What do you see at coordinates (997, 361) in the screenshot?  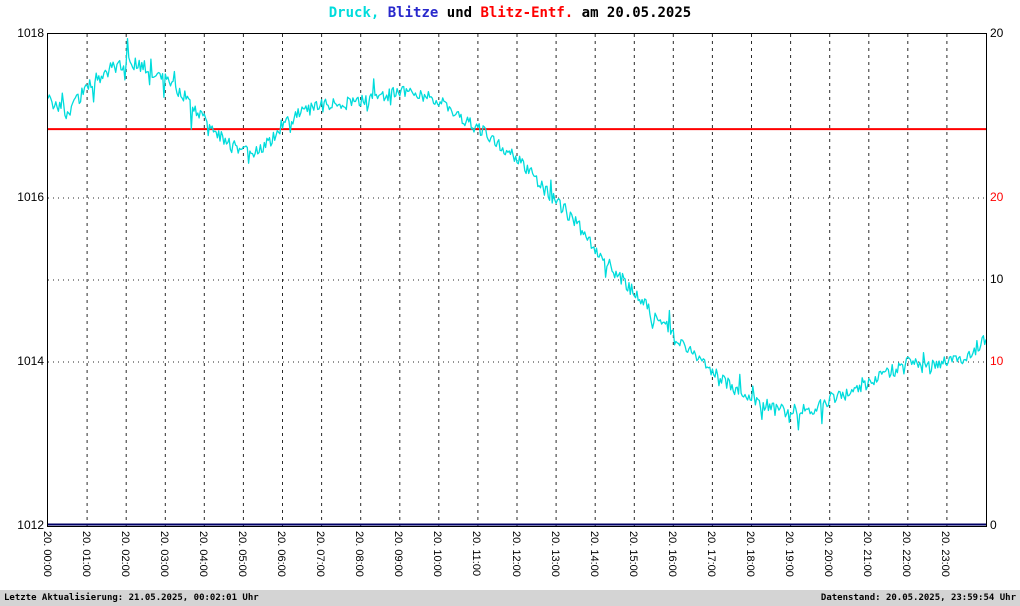 I see `right2-tick-10: 10` at bounding box center [997, 361].